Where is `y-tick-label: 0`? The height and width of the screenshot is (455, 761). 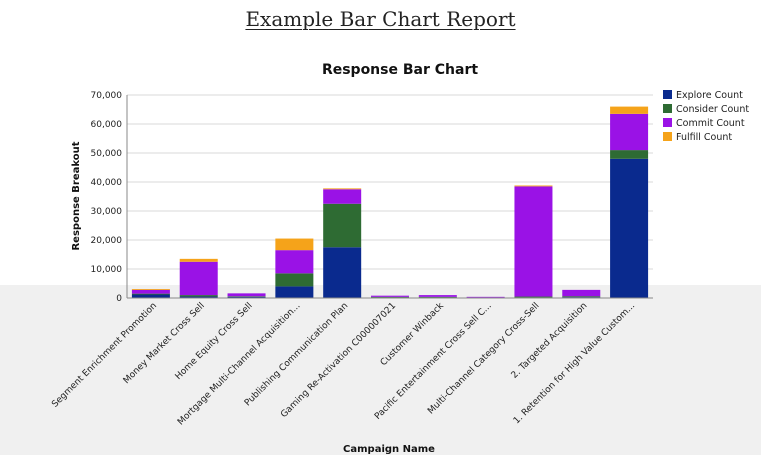 y-tick-label: 0 is located at coordinates (119, 299).